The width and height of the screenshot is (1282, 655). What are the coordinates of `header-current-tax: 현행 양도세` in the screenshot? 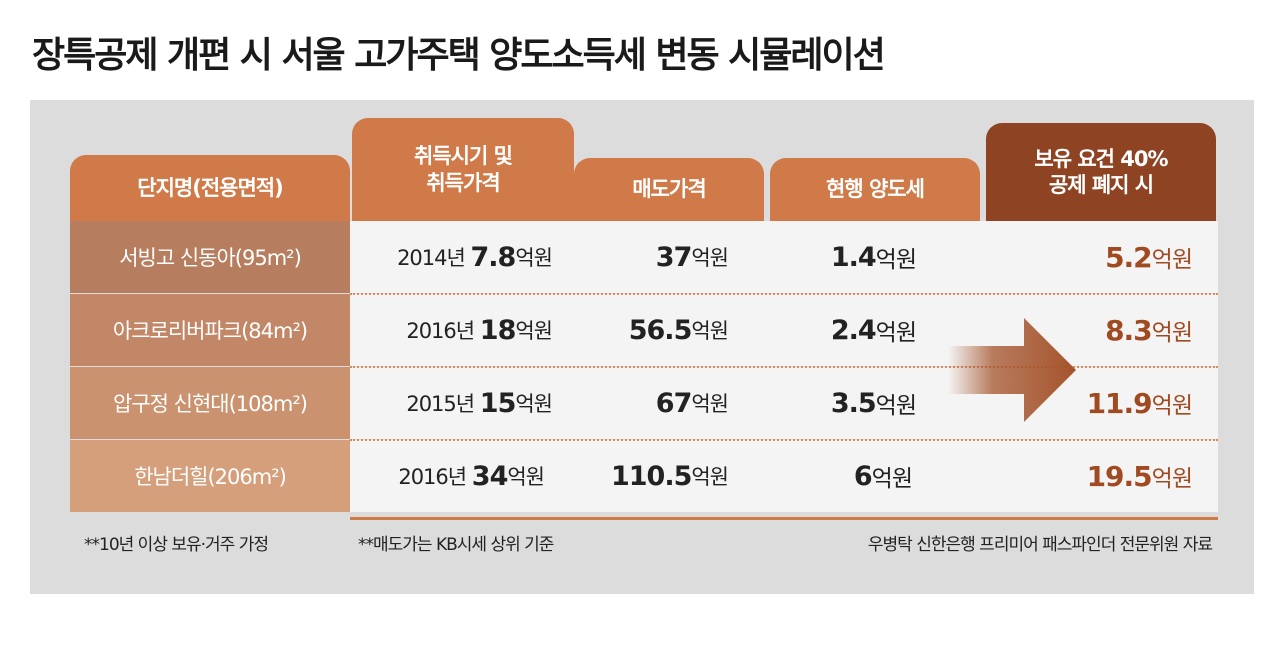 It's located at (875, 189).